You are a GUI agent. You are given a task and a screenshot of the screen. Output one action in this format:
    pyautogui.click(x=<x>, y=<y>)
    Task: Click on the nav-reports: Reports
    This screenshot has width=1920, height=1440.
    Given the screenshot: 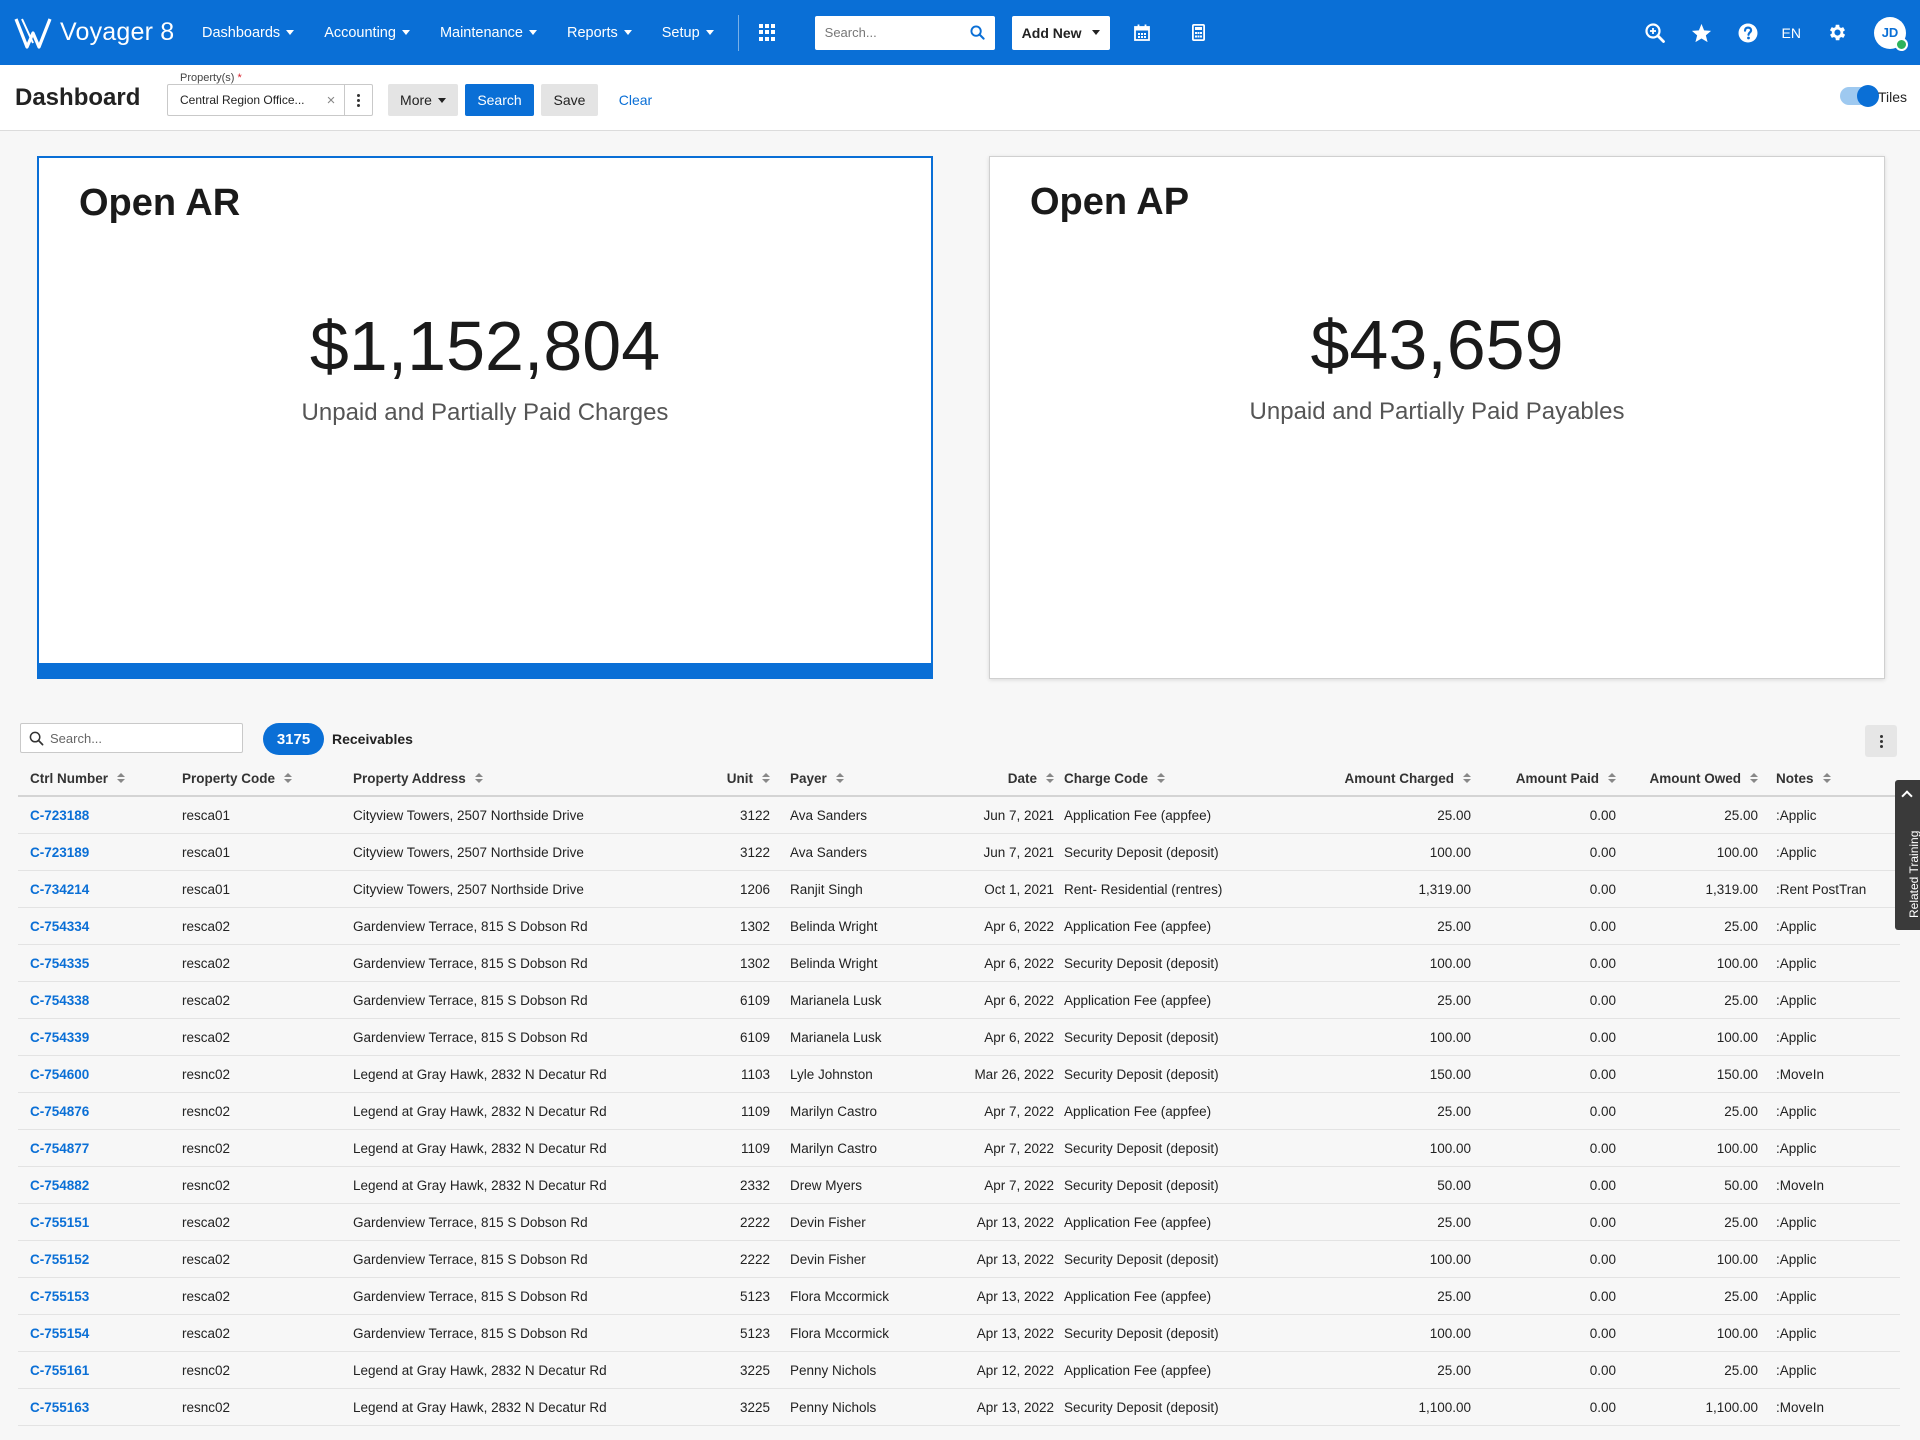 What is the action you would take?
    pyautogui.click(x=599, y=33)
    